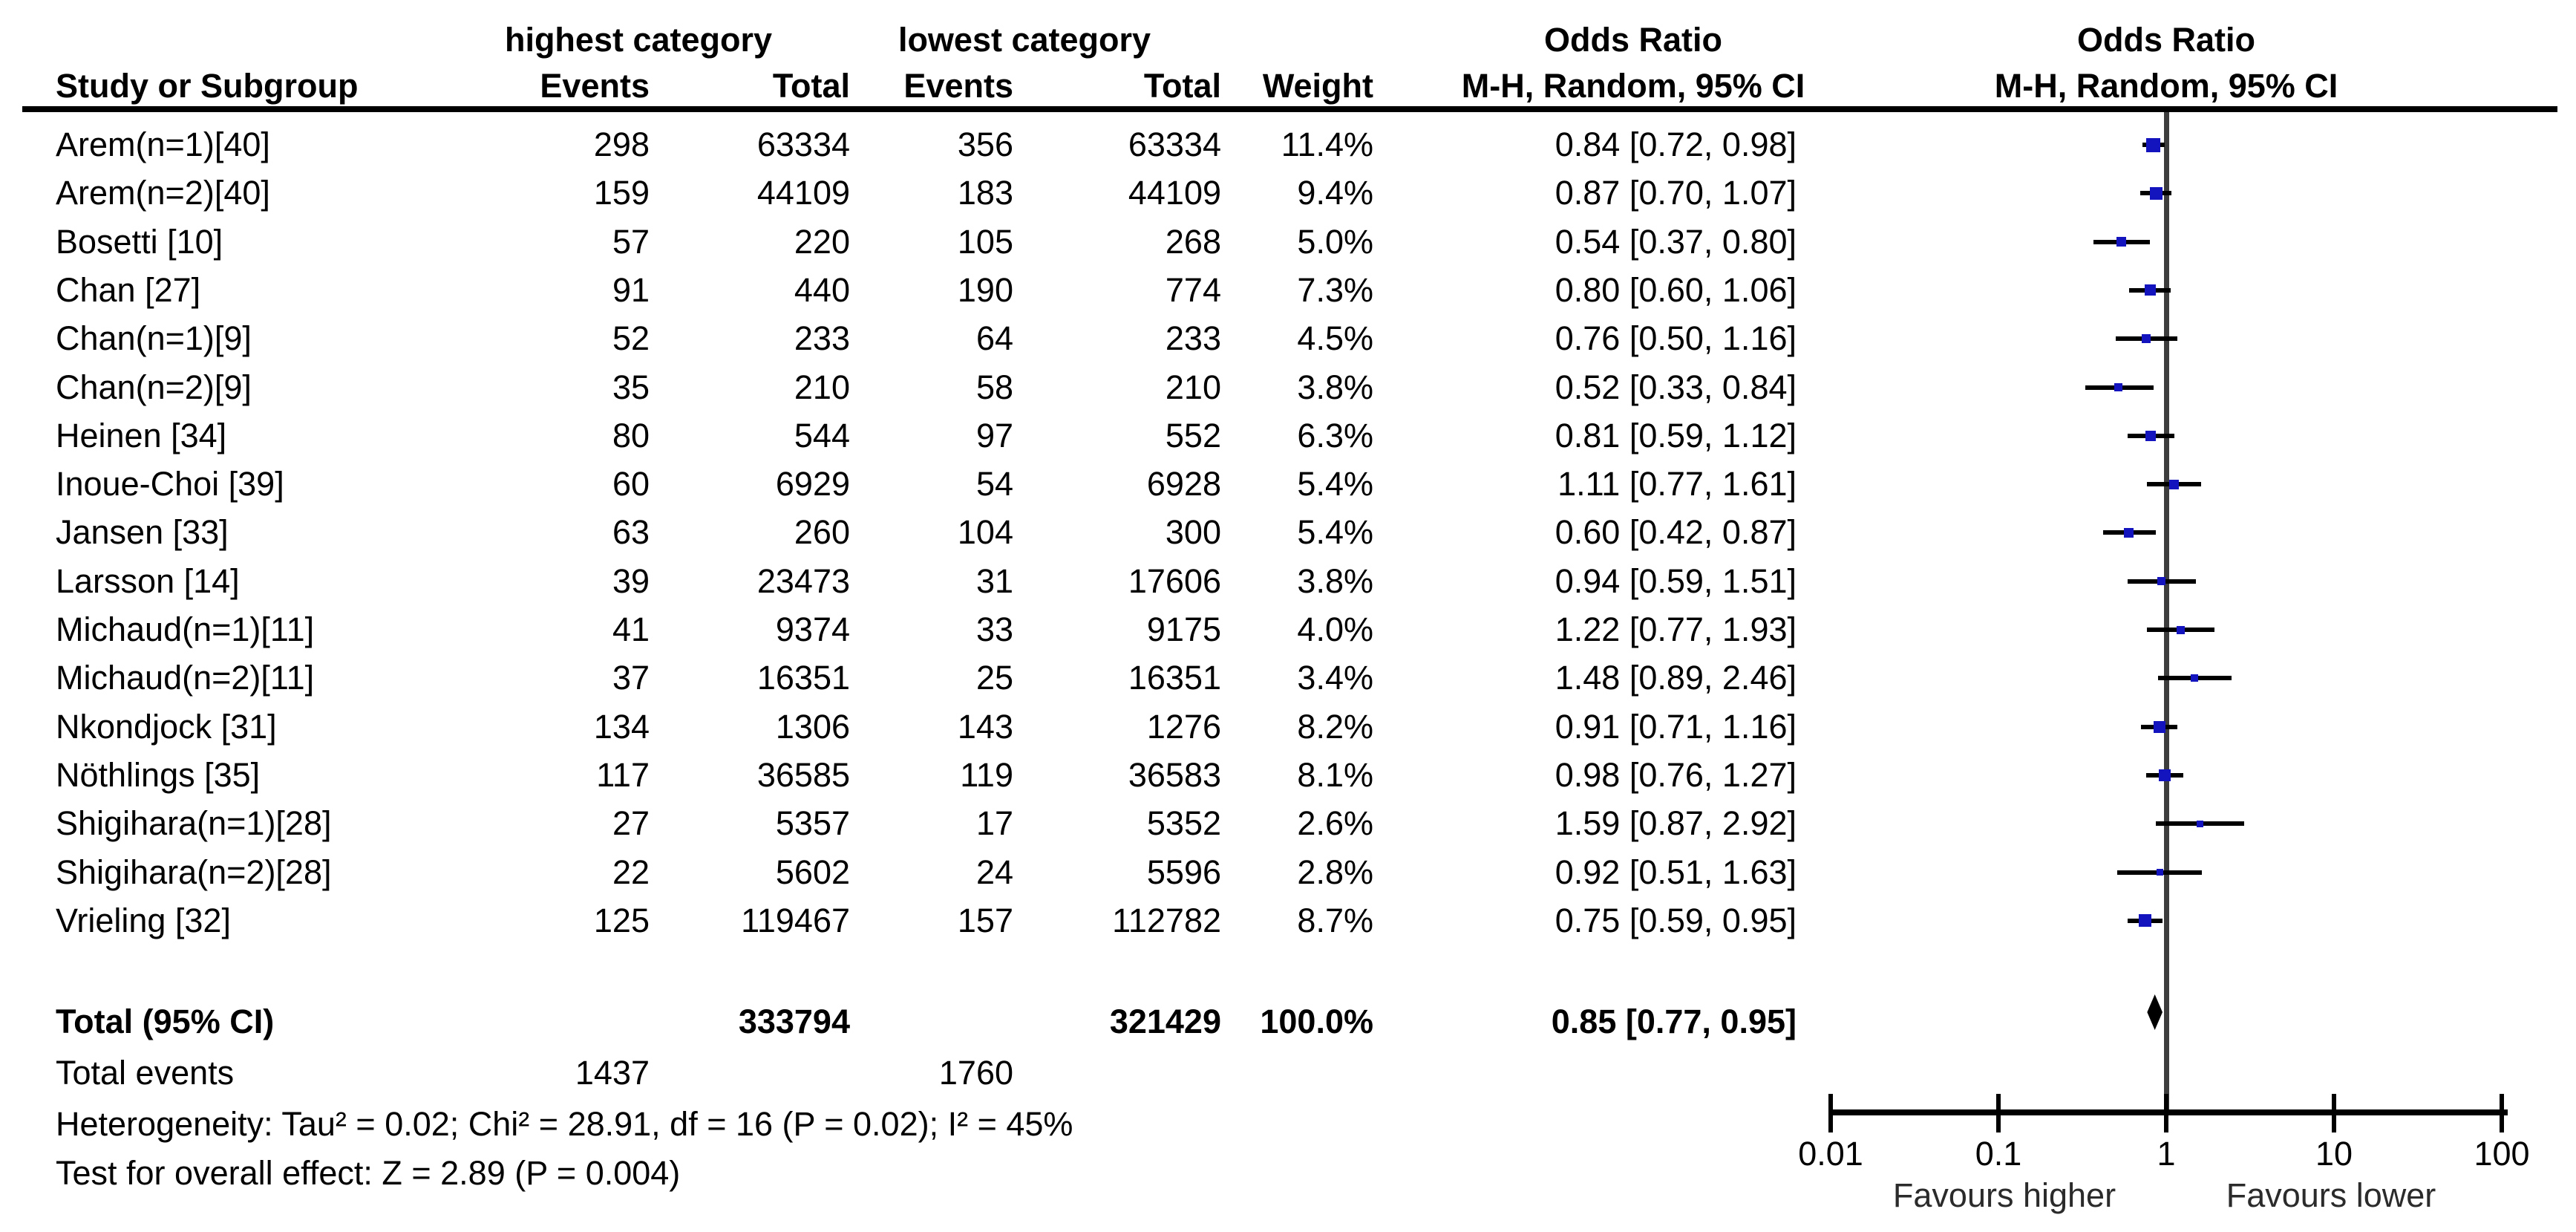  What do you see at coordinates (985, 727) in the screenshot?
I see `events-lowest-value: 143` at bounding box center [985, 727].